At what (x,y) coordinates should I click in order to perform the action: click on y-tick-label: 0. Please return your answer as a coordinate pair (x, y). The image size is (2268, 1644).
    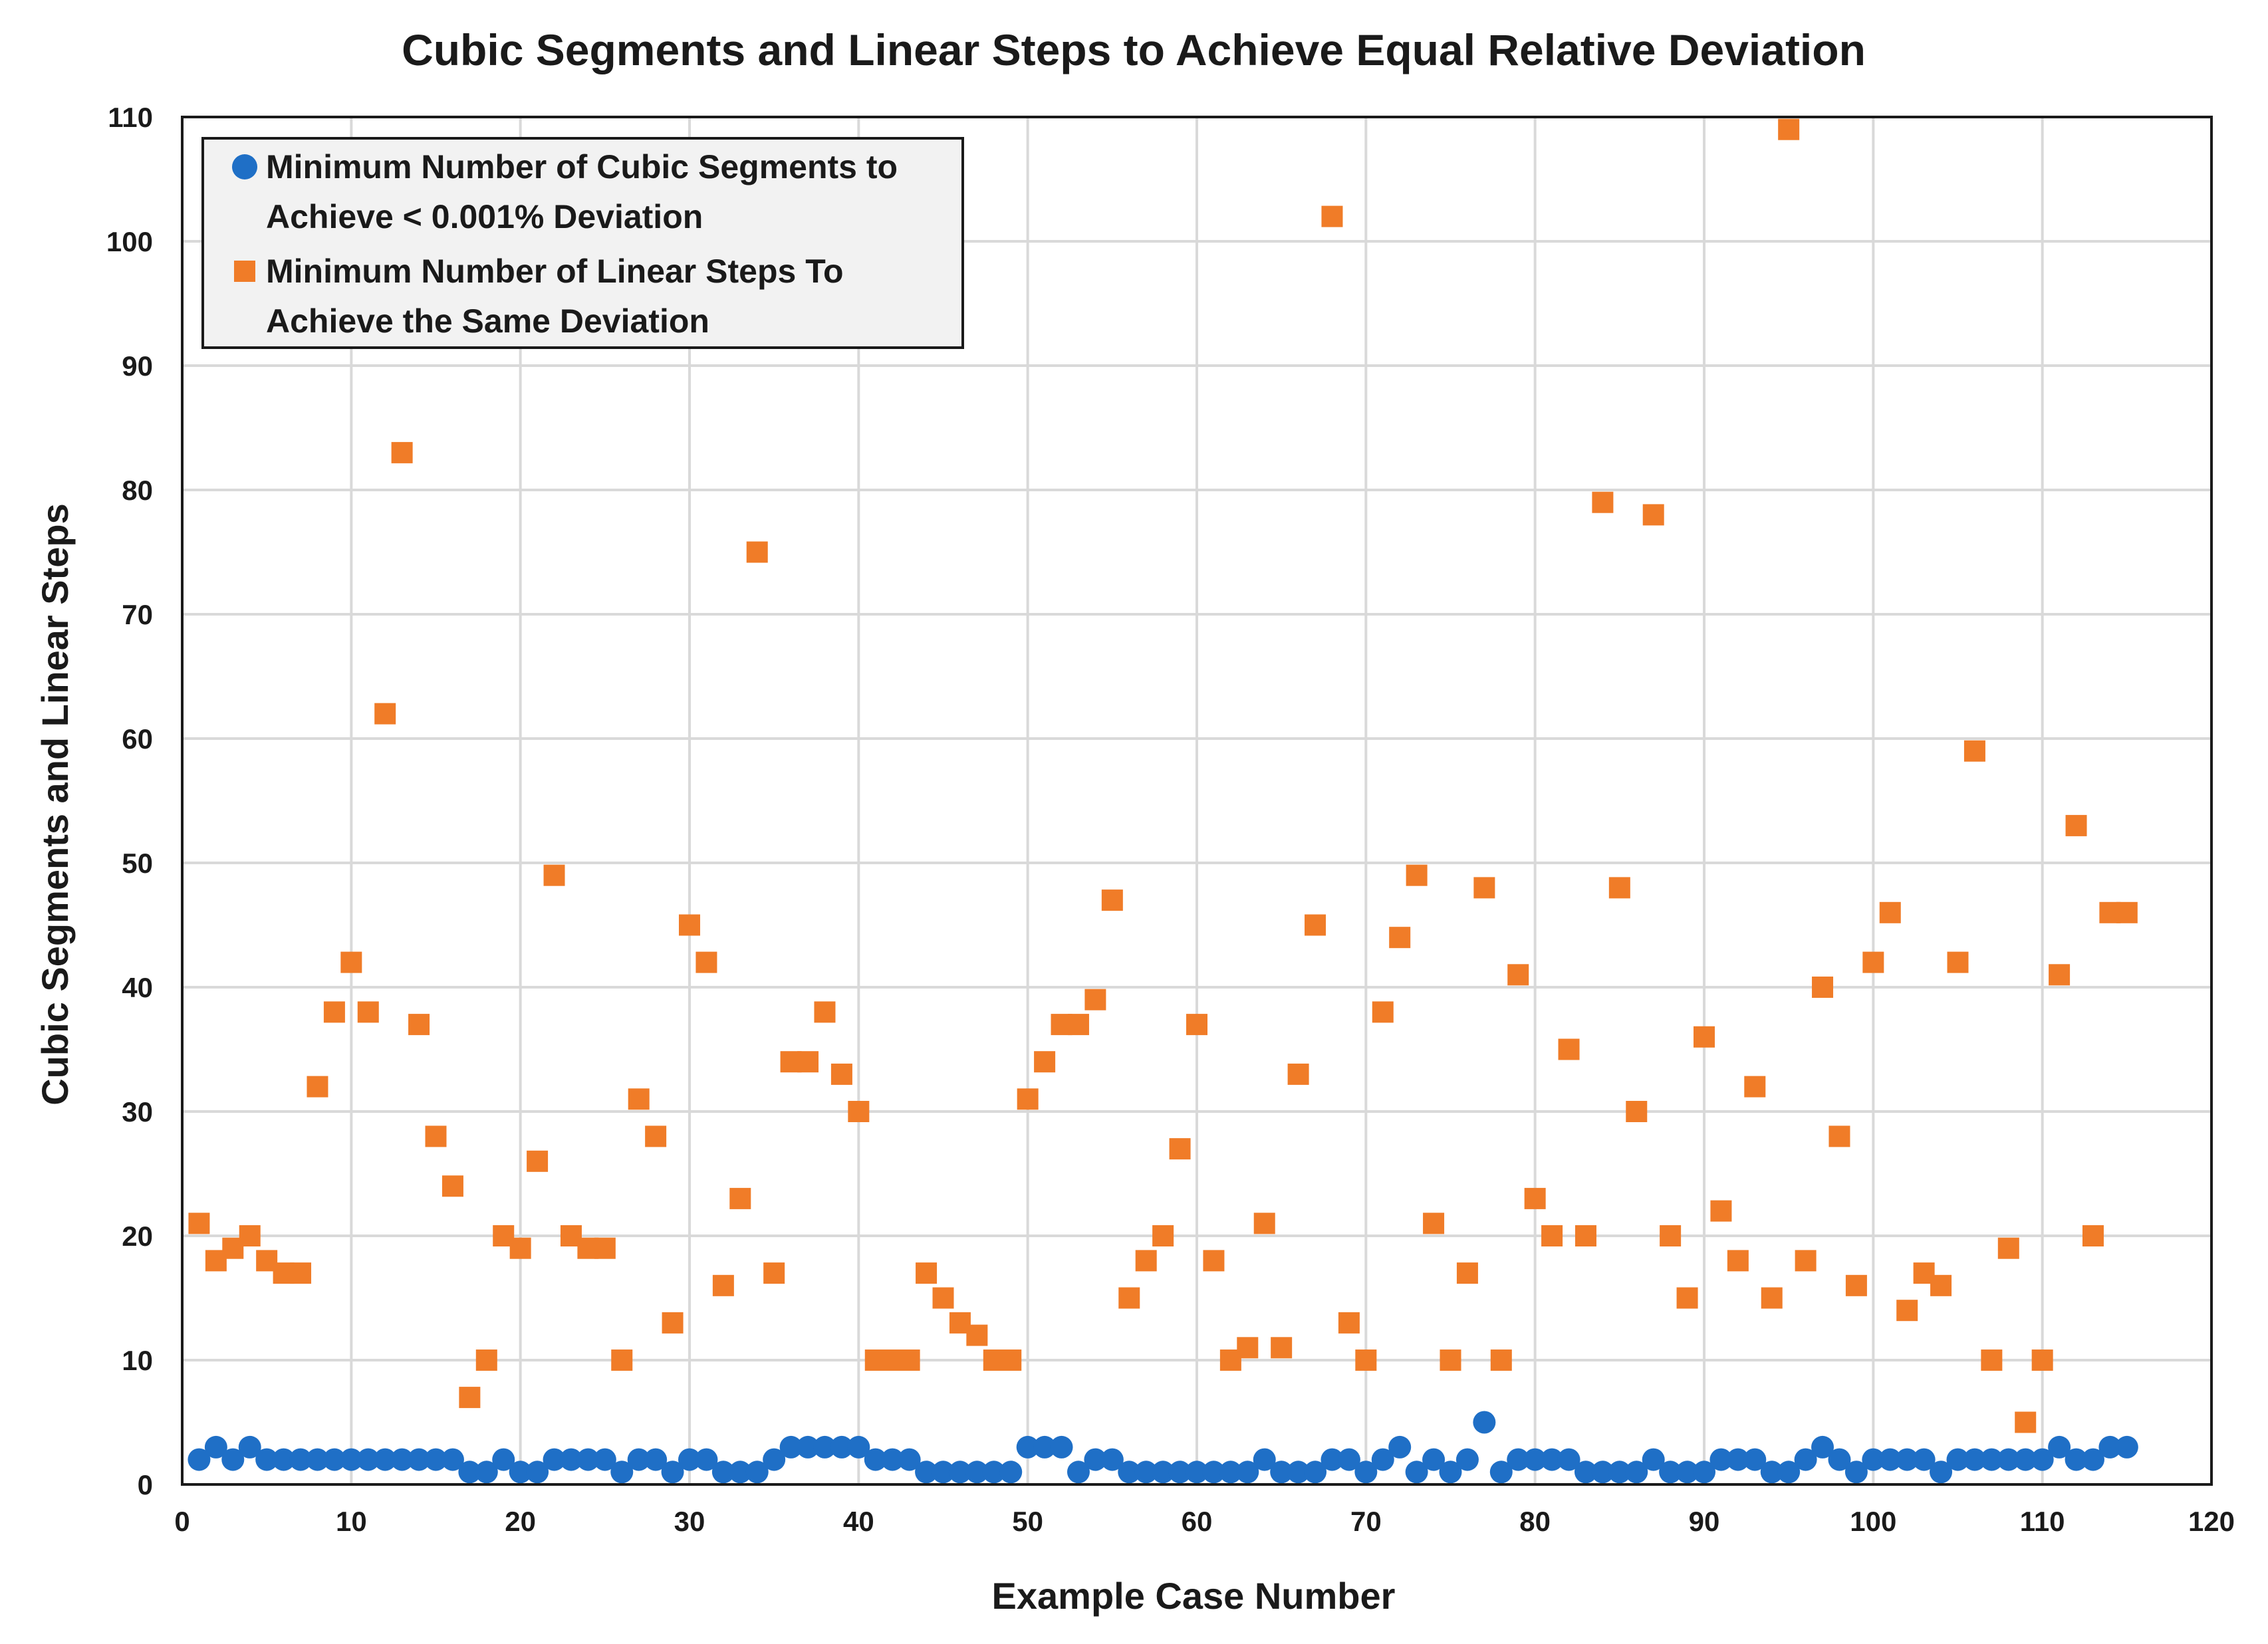
    Looking at the image, I should click on (146, 1484).